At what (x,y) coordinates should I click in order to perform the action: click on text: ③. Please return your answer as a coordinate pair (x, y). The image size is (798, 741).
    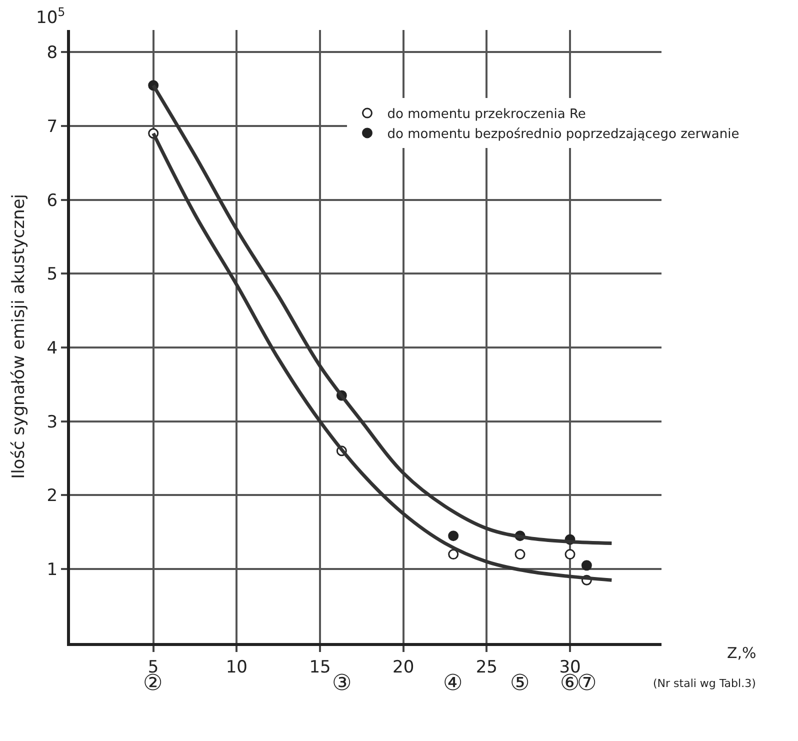
    Looking at the image, I should click on (342, 683).